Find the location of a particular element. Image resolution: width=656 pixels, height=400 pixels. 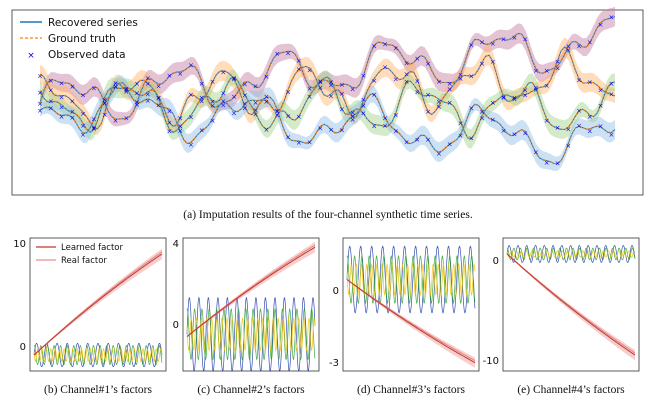

panel-d-frame is located at coordinates (411, 304).